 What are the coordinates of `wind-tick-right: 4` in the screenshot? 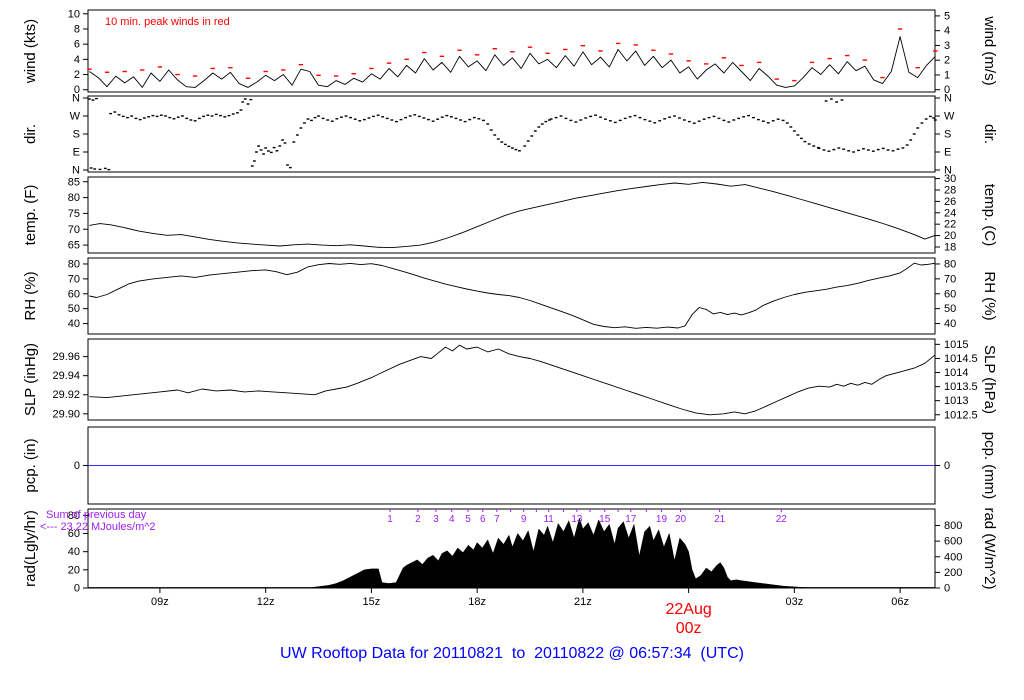 It's located at (947, 31).